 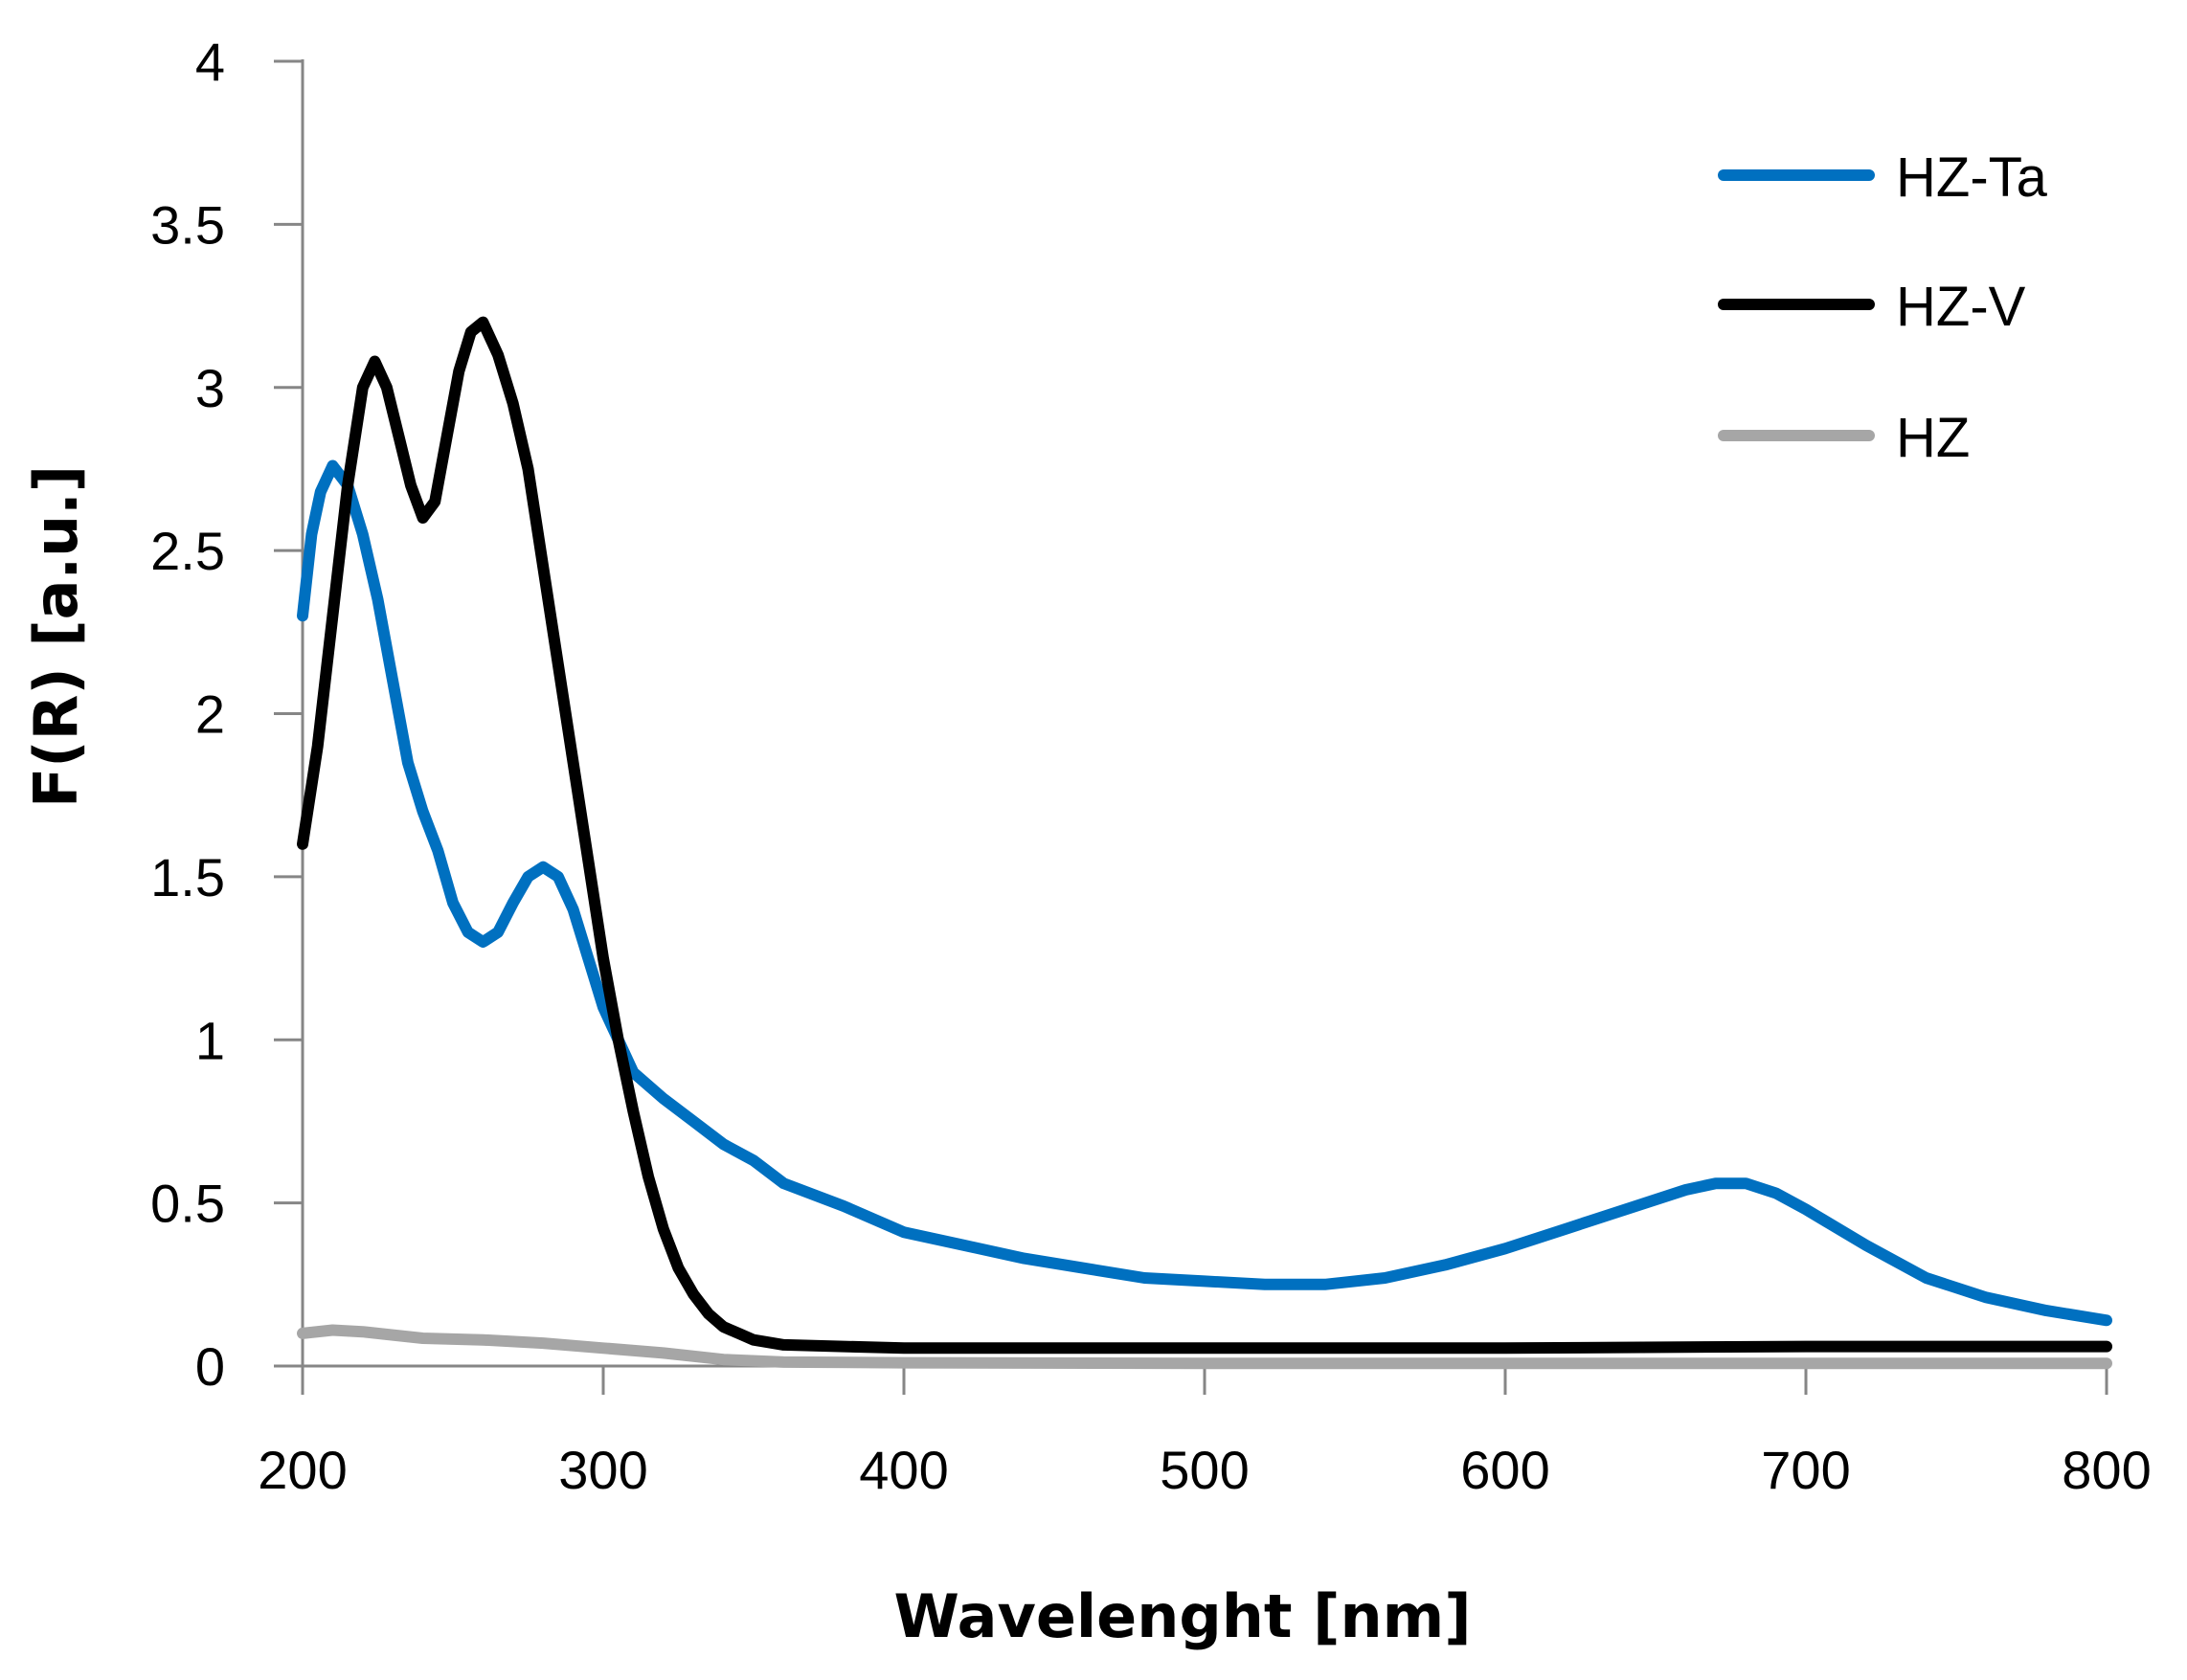 I want to click on y-tick-label: 1.5, so click(x=188, y=877).